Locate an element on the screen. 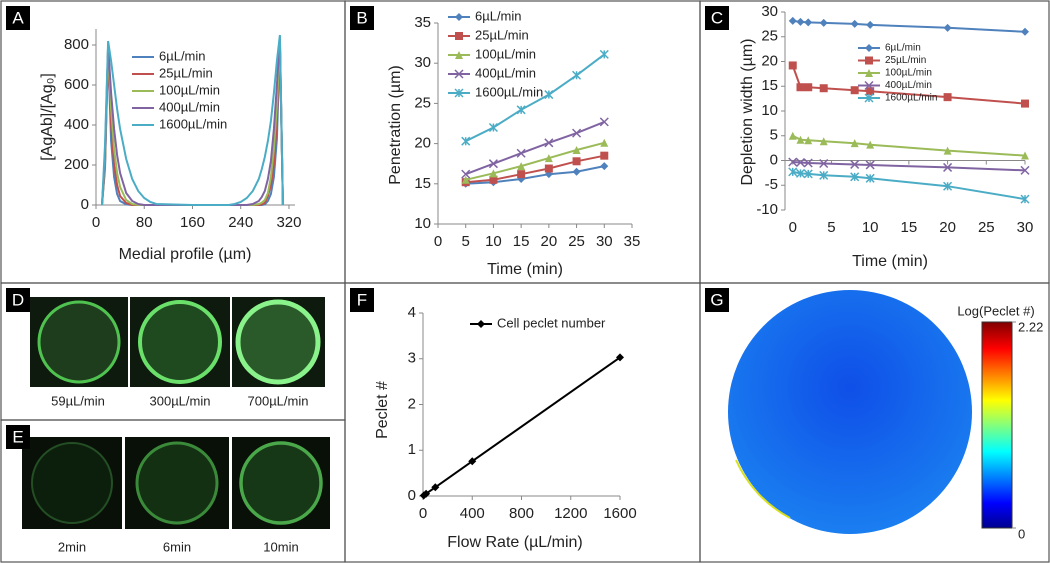  y-tick-label: 800 is located at coordinates (76, 44).